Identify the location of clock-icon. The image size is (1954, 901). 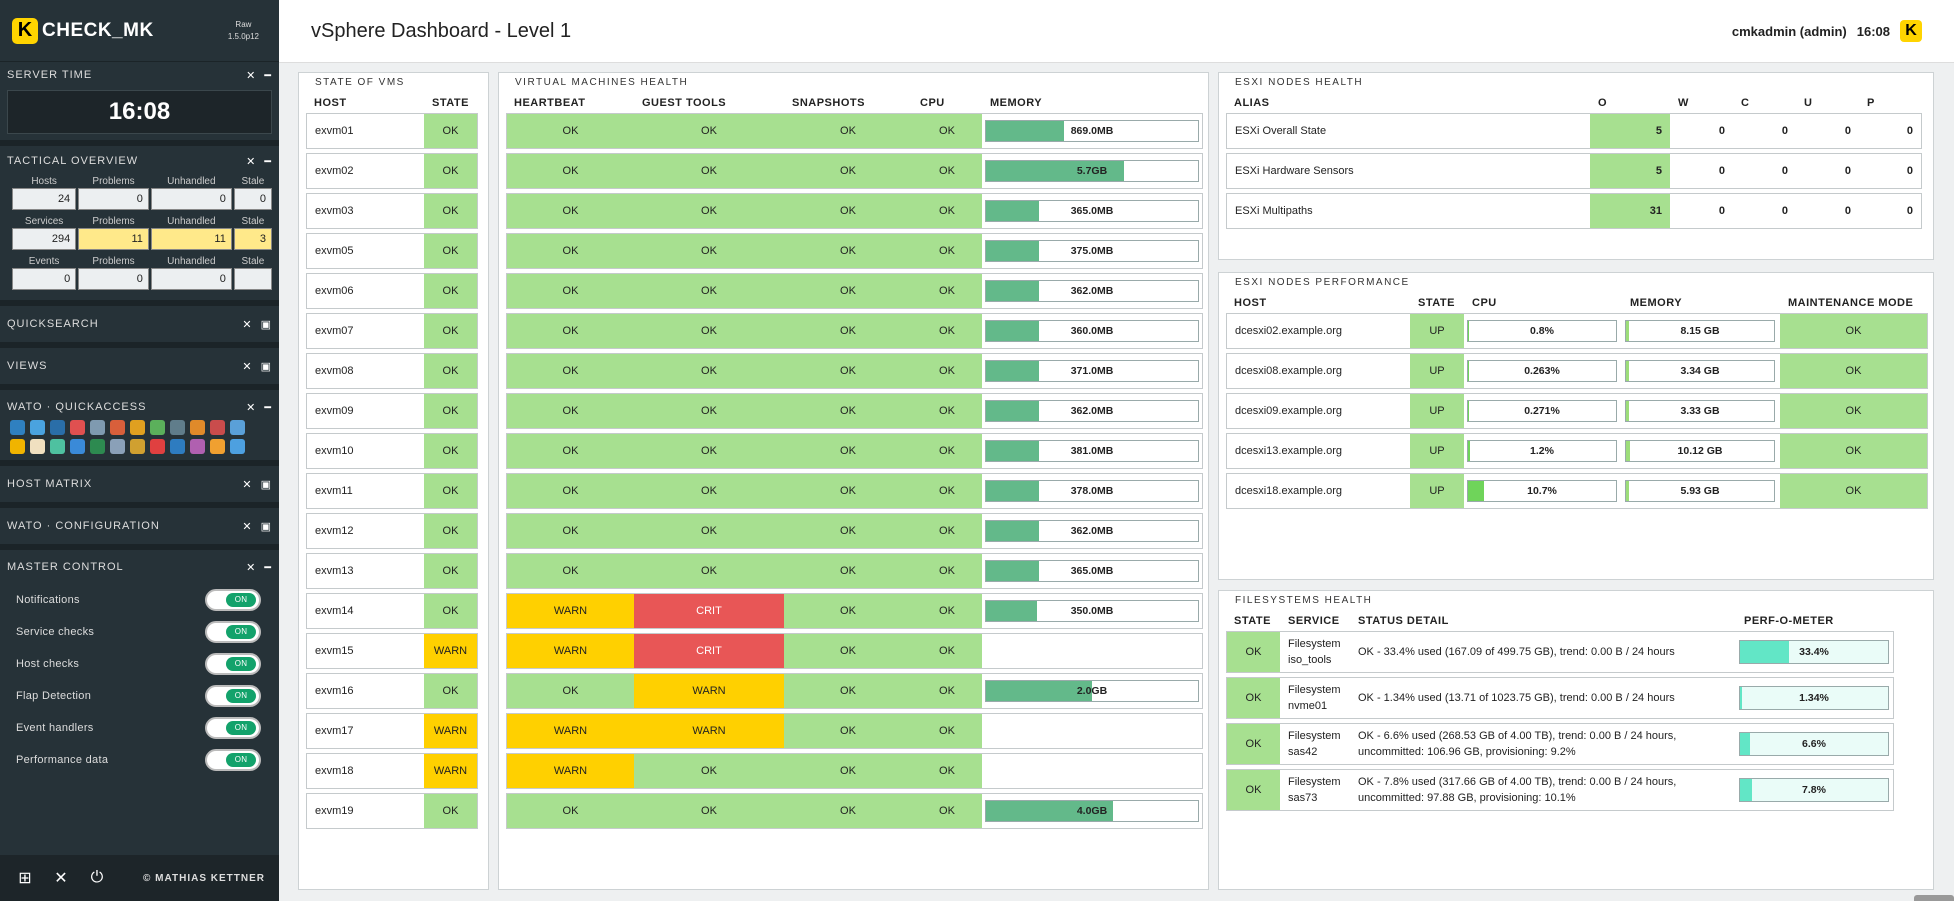
(37, 446).